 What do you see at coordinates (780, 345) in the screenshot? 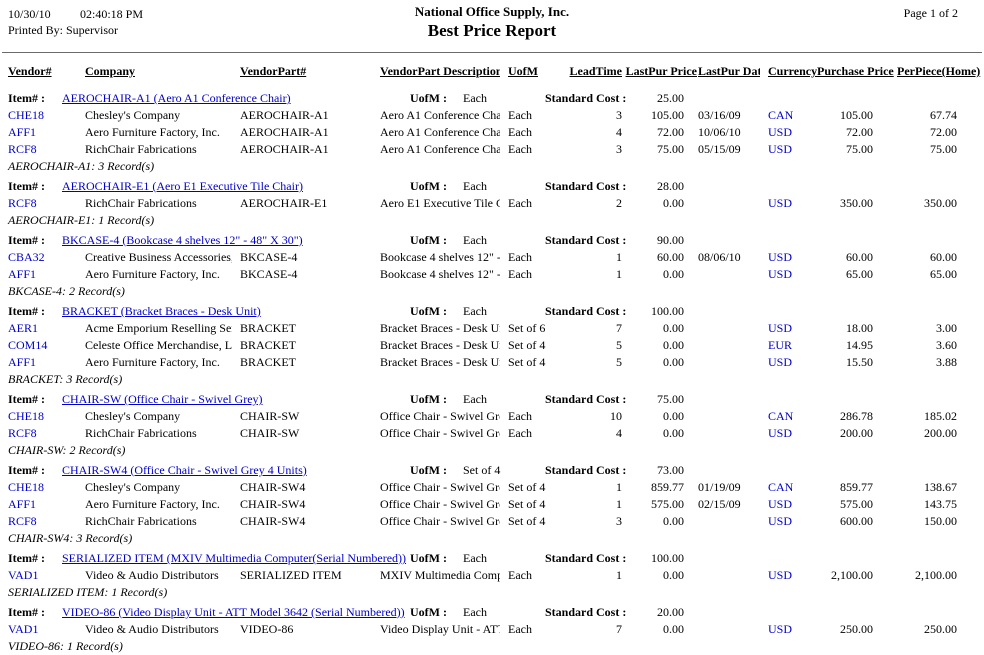
I see `currency-code-link: EUR` at bounding box center [780, 345].